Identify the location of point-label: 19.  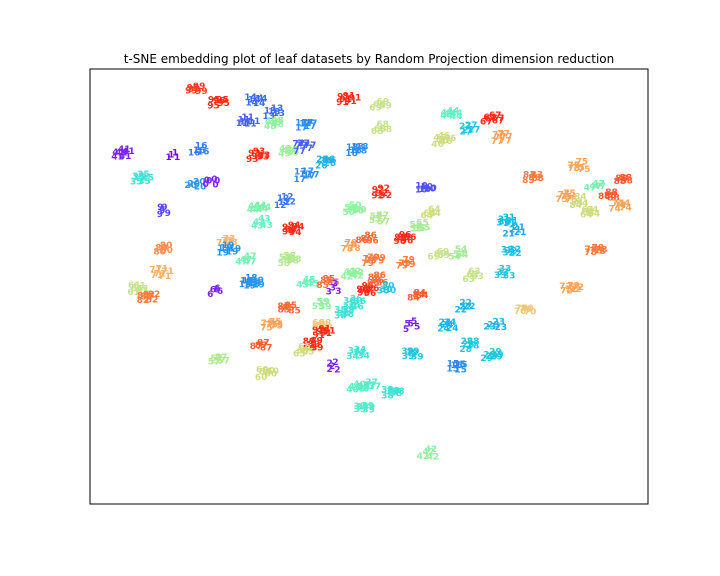
(226, 249).